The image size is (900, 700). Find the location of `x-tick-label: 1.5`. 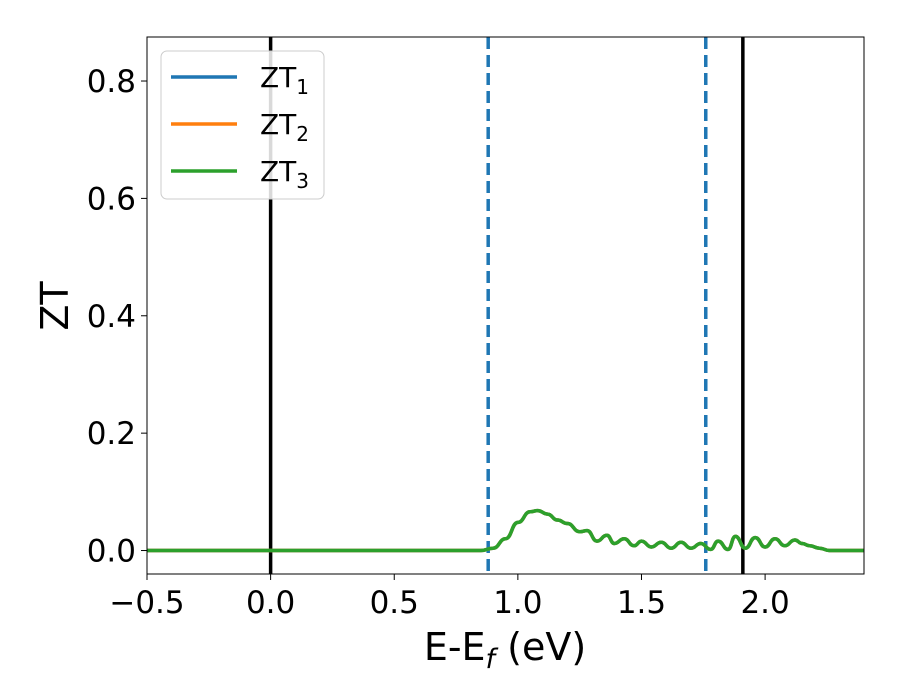

x-tick-label: 1.5 is located at coordinates (641, 603).